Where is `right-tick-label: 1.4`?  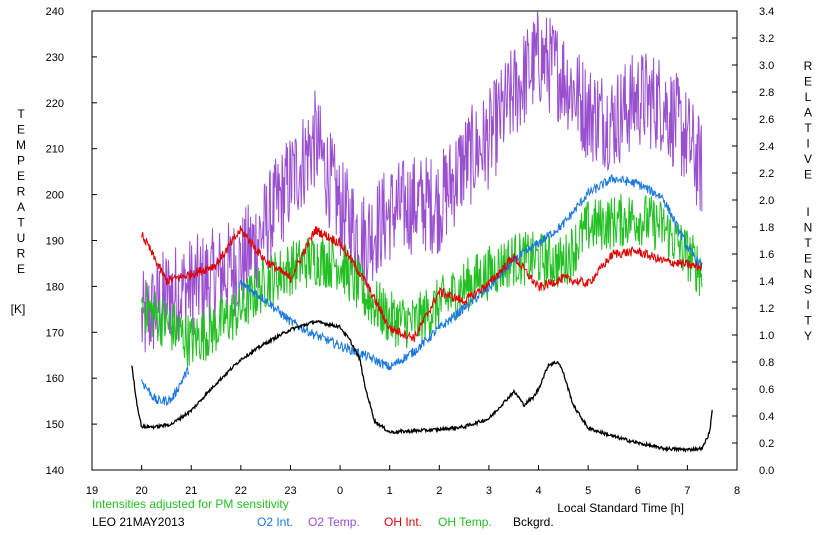
right-tick-label: 1.4 is located at coordinates (766, 282).